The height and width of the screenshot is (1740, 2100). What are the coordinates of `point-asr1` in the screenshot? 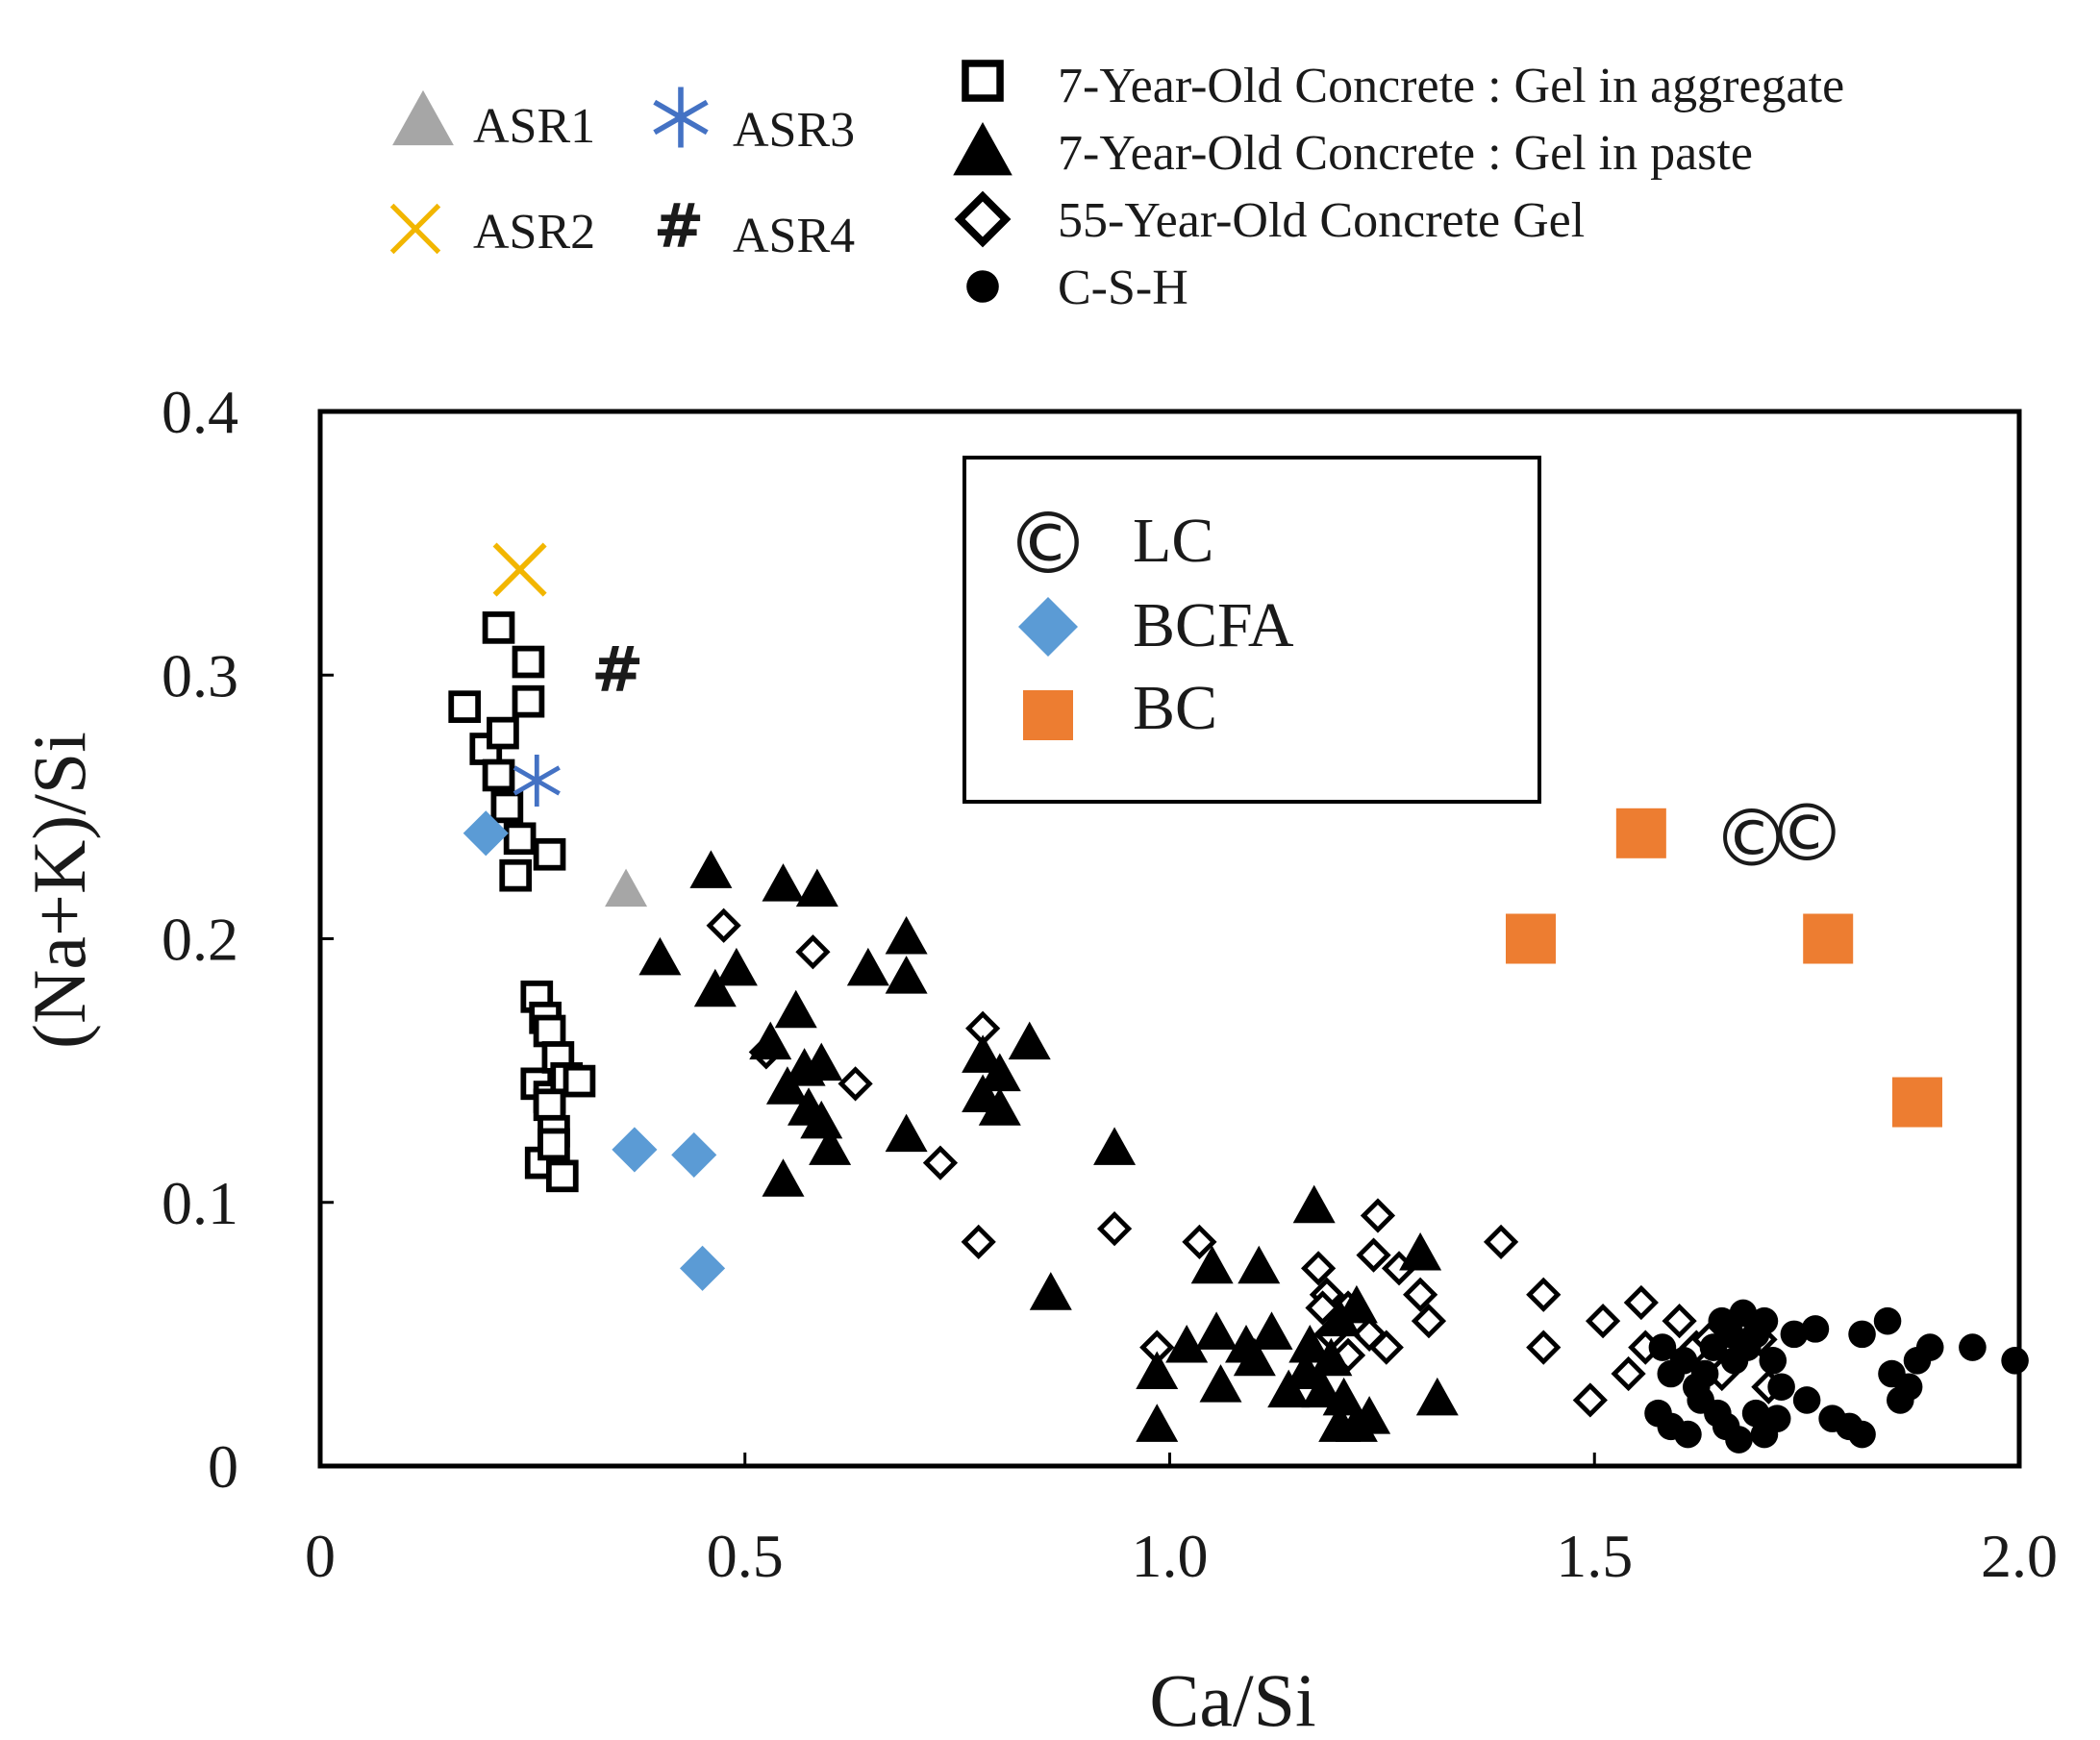 It's located at (627, 887).